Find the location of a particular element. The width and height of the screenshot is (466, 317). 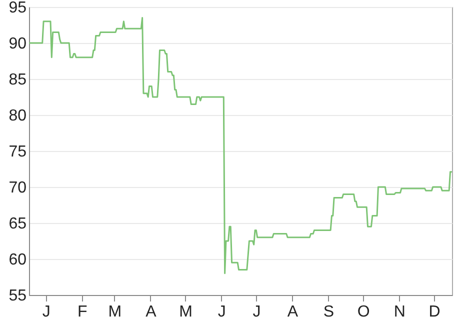

x-tick-label: F is located at coordinates (82, 310).